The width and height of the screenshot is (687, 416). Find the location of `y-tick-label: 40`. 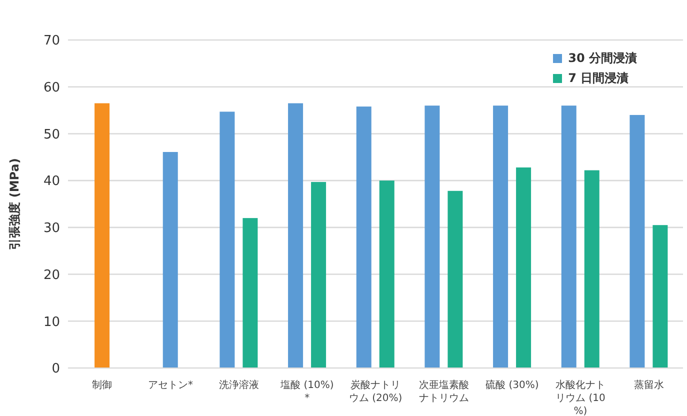

y-tick-label: 40 is located at coordinates (51, 182).